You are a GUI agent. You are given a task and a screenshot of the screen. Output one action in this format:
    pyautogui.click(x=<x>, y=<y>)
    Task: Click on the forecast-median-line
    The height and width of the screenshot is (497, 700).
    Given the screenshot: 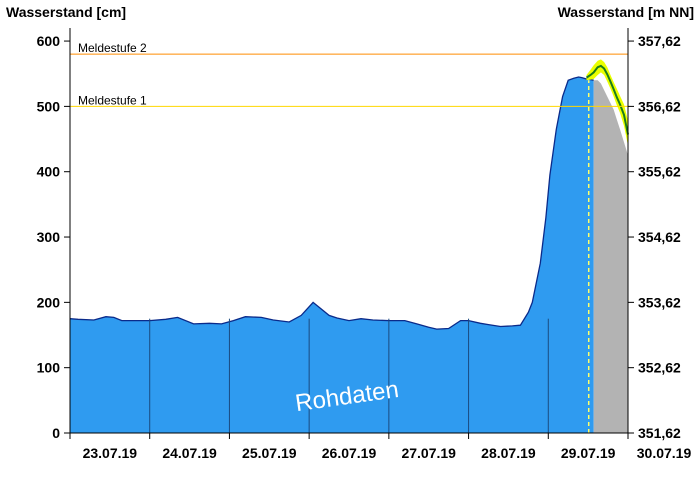 What is the action you would take?
    pyautogui.click(x=607, y=99)
    